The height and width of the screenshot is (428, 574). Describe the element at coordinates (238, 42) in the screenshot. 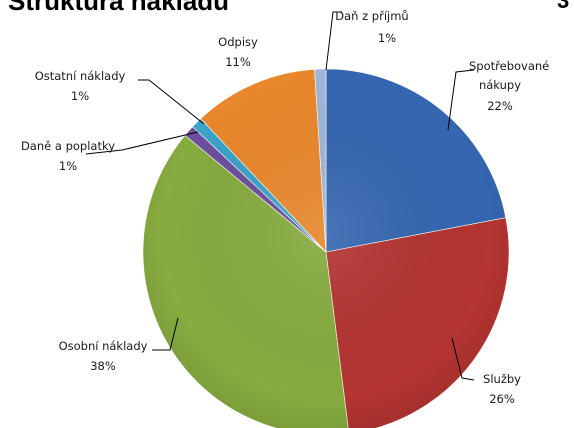

I see `slice-name: Odpisy` at that location.